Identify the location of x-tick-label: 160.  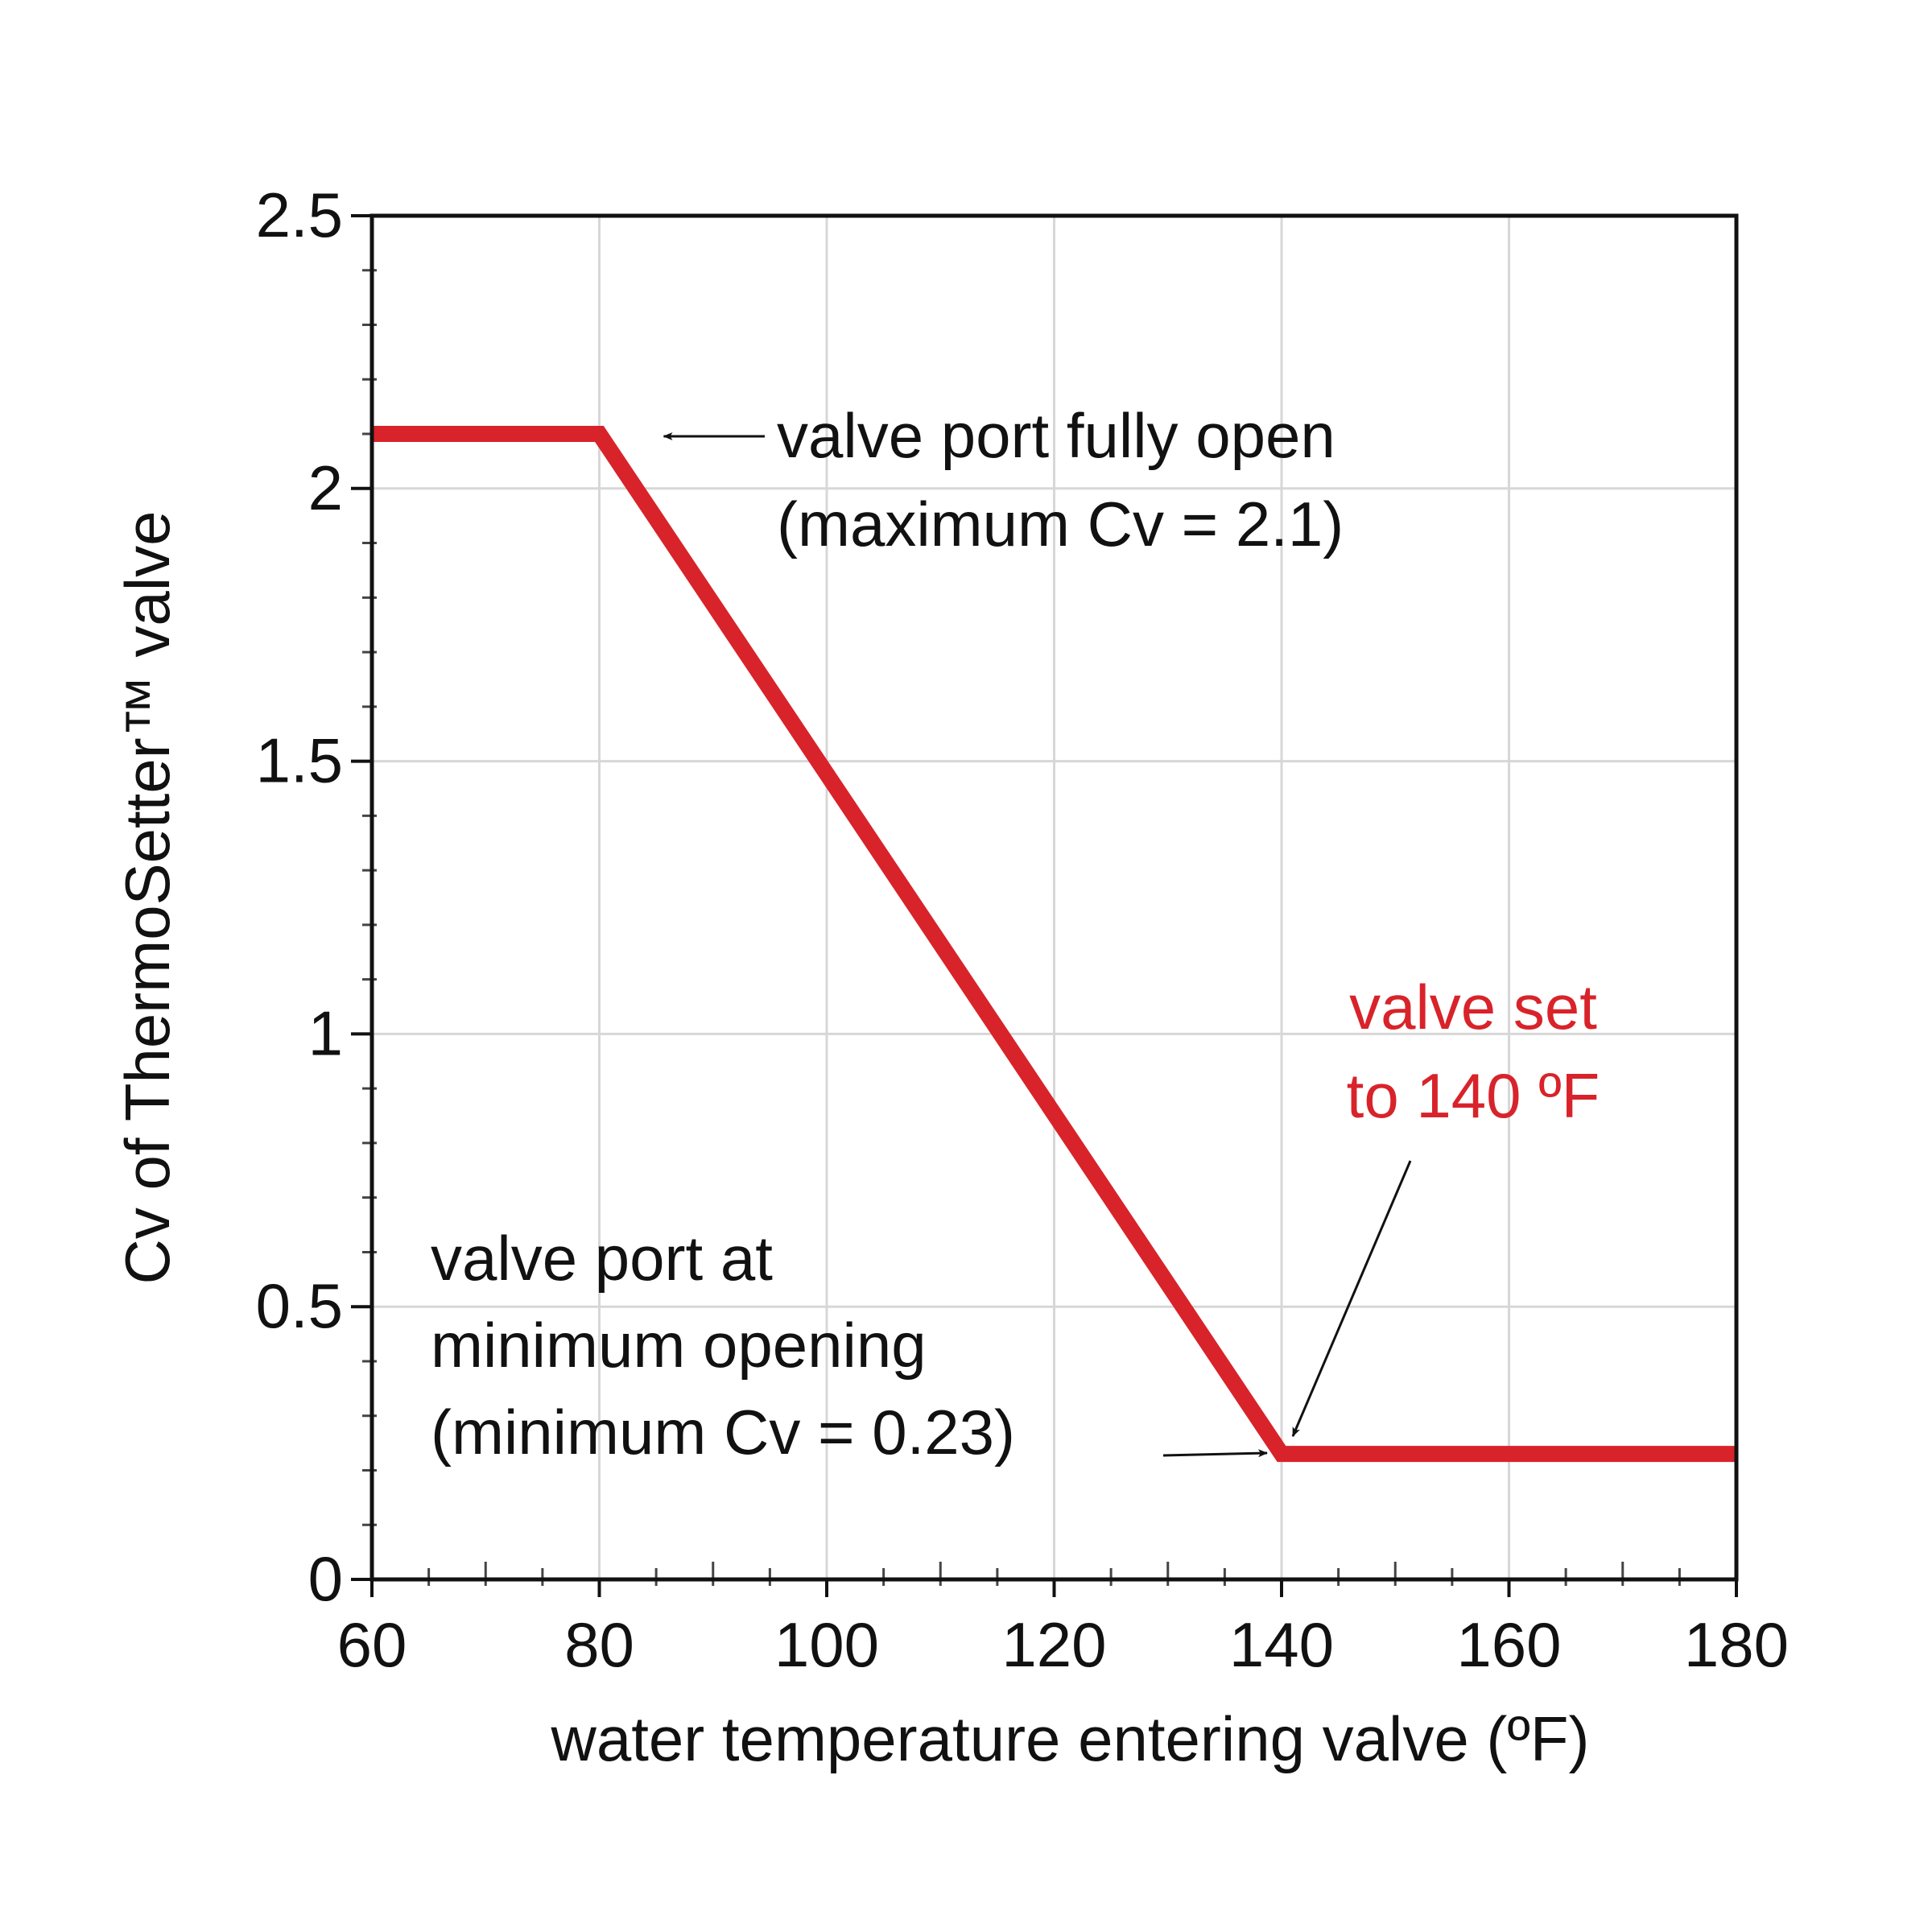
(1508, 1644).